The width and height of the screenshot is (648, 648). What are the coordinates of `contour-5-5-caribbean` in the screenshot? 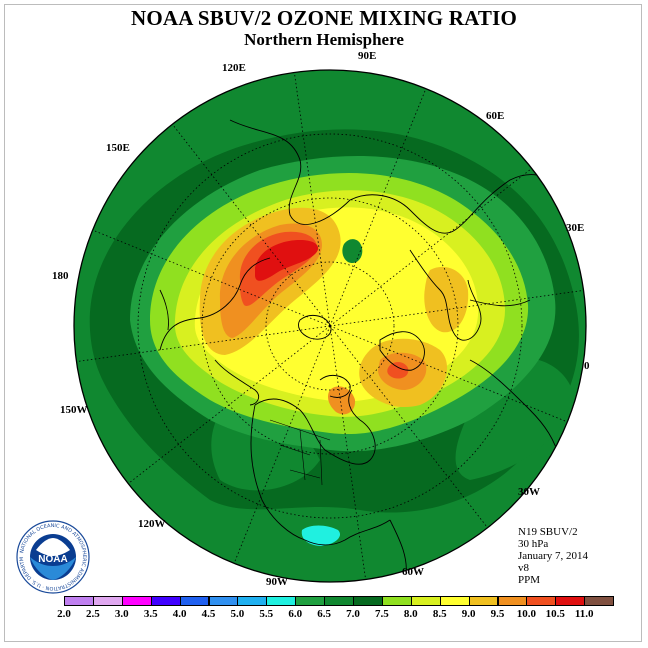 It's located at (321, 535).